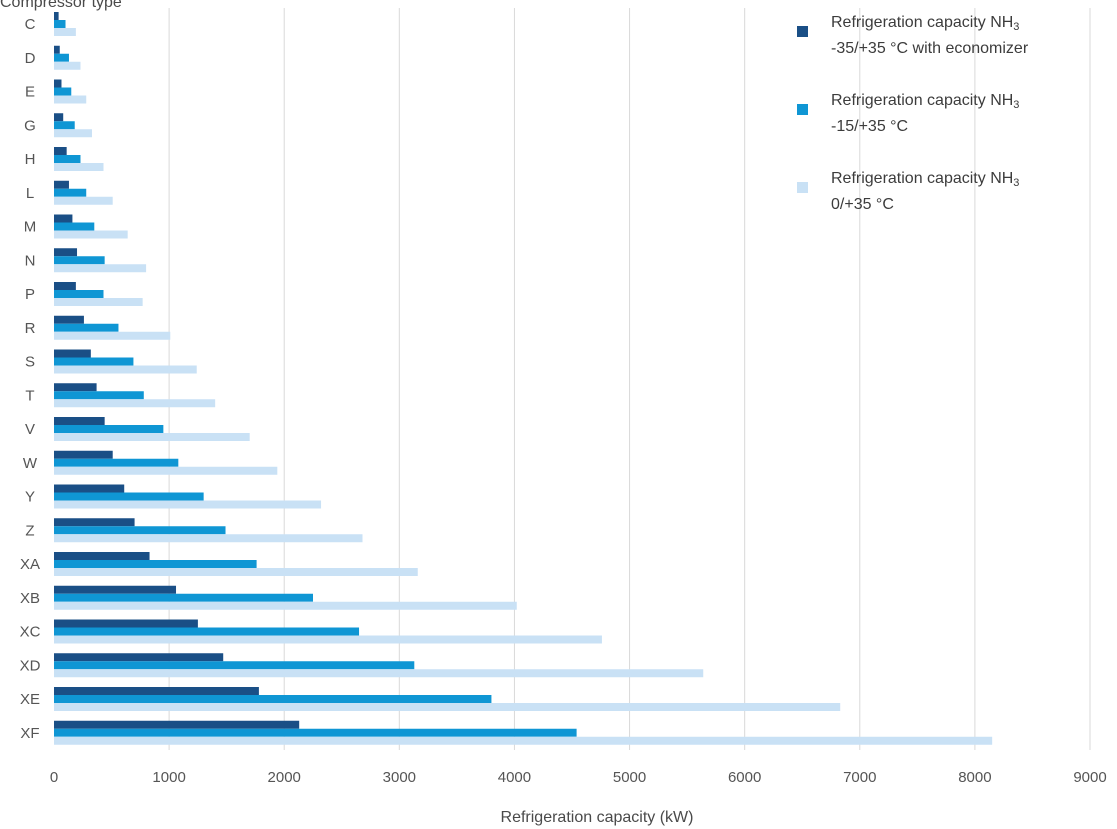 The height and width of the screenshot is (829, 1117). I want to click on x-axis-title: Refrigeration capacity (kW), so click(597, 817).